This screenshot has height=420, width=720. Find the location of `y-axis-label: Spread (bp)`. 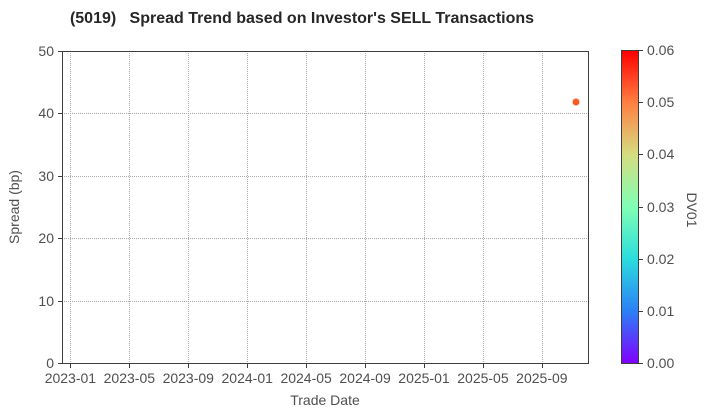

y-axis-label: Spread (bp) is located at coordinates (14, 207).